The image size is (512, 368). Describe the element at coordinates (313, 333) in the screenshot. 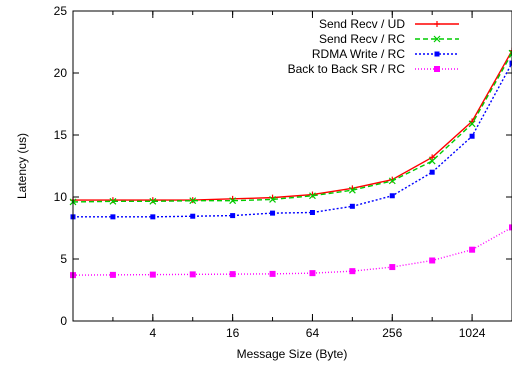

I see `x-tick-label: 64` at that location.